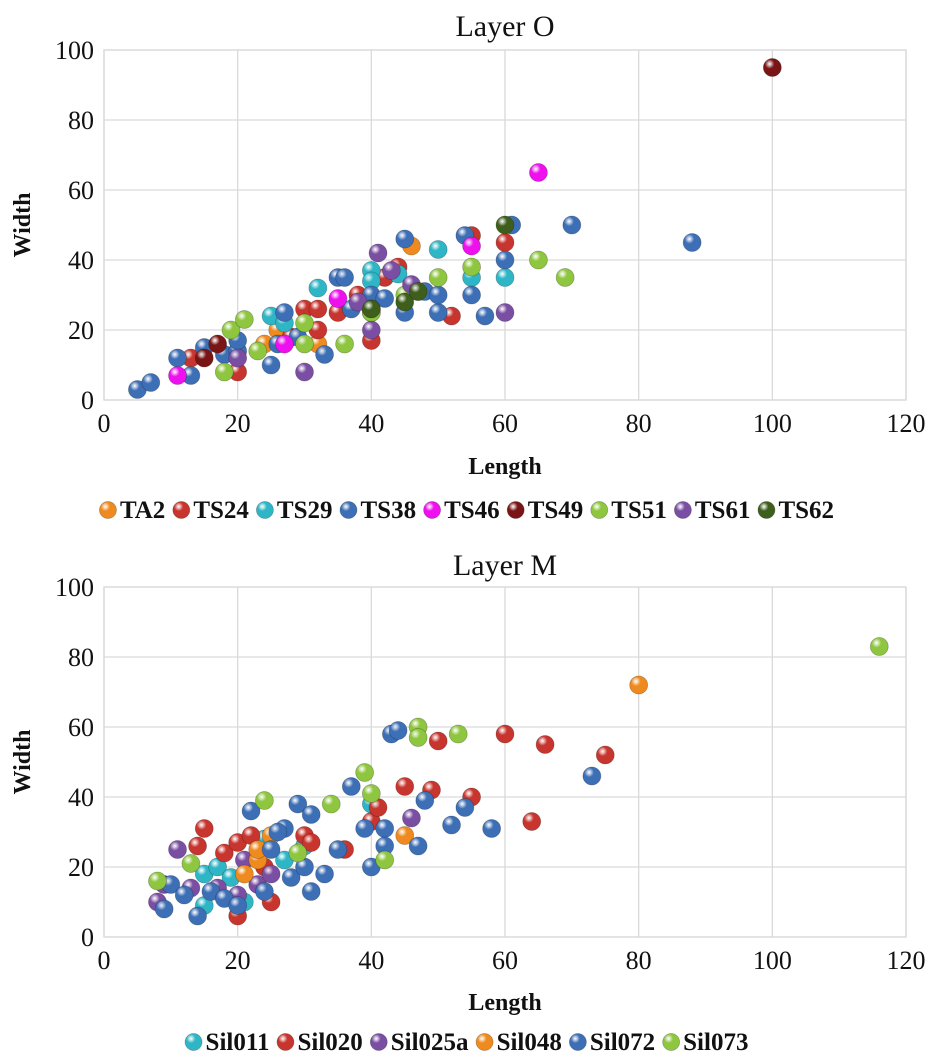 The width and height of the screenshot is (933, 1062). Describe the element at coordinates (238, 423) in the screenshot. I see `x-tick-label: 20` at that location.